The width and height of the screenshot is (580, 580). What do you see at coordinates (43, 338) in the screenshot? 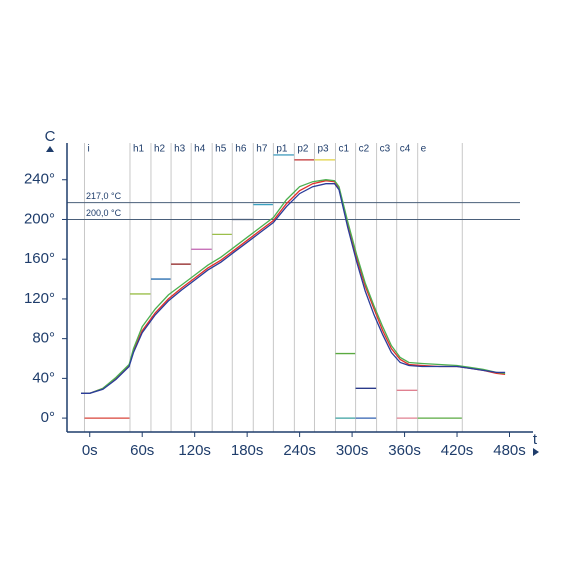
I see `y-tick-label: 80°` at bounding box center [43, 338].